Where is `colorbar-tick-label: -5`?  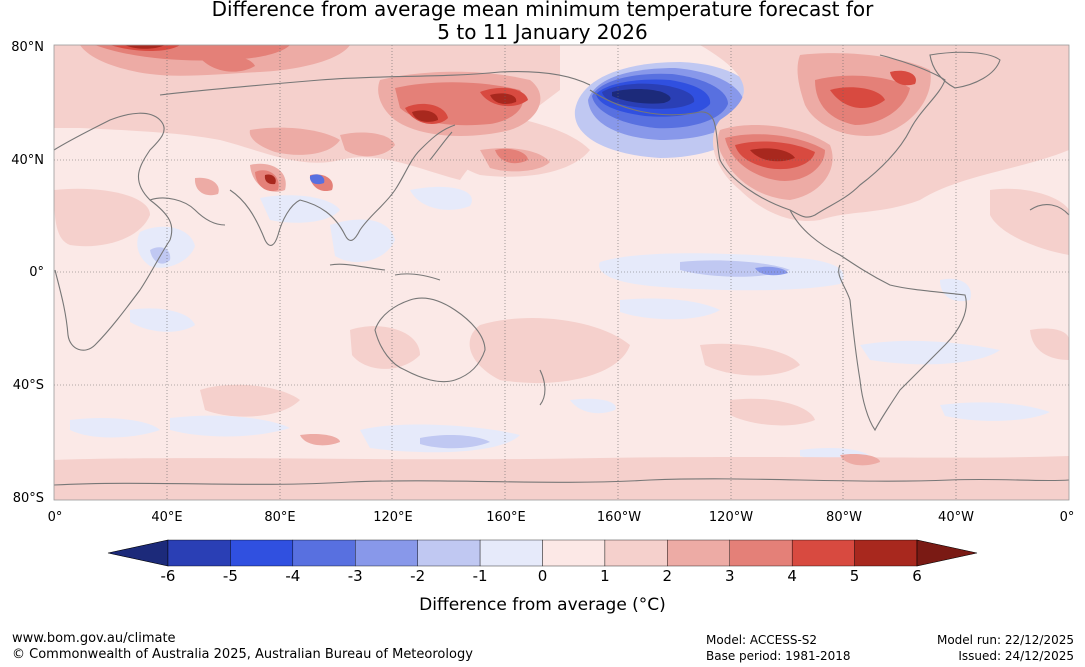 colorbar-tick-label: -5 is located at coordinates (230, 576).